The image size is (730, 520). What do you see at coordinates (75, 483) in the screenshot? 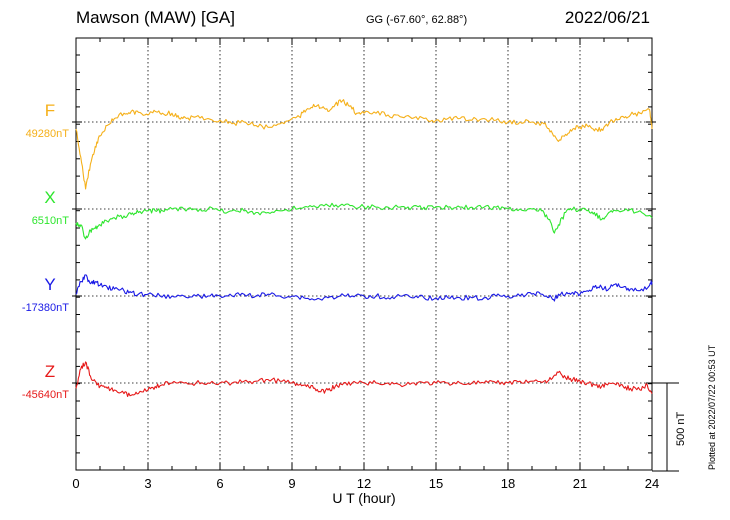
I see `x-tick-label: 0` at bounding box center [75, 483].